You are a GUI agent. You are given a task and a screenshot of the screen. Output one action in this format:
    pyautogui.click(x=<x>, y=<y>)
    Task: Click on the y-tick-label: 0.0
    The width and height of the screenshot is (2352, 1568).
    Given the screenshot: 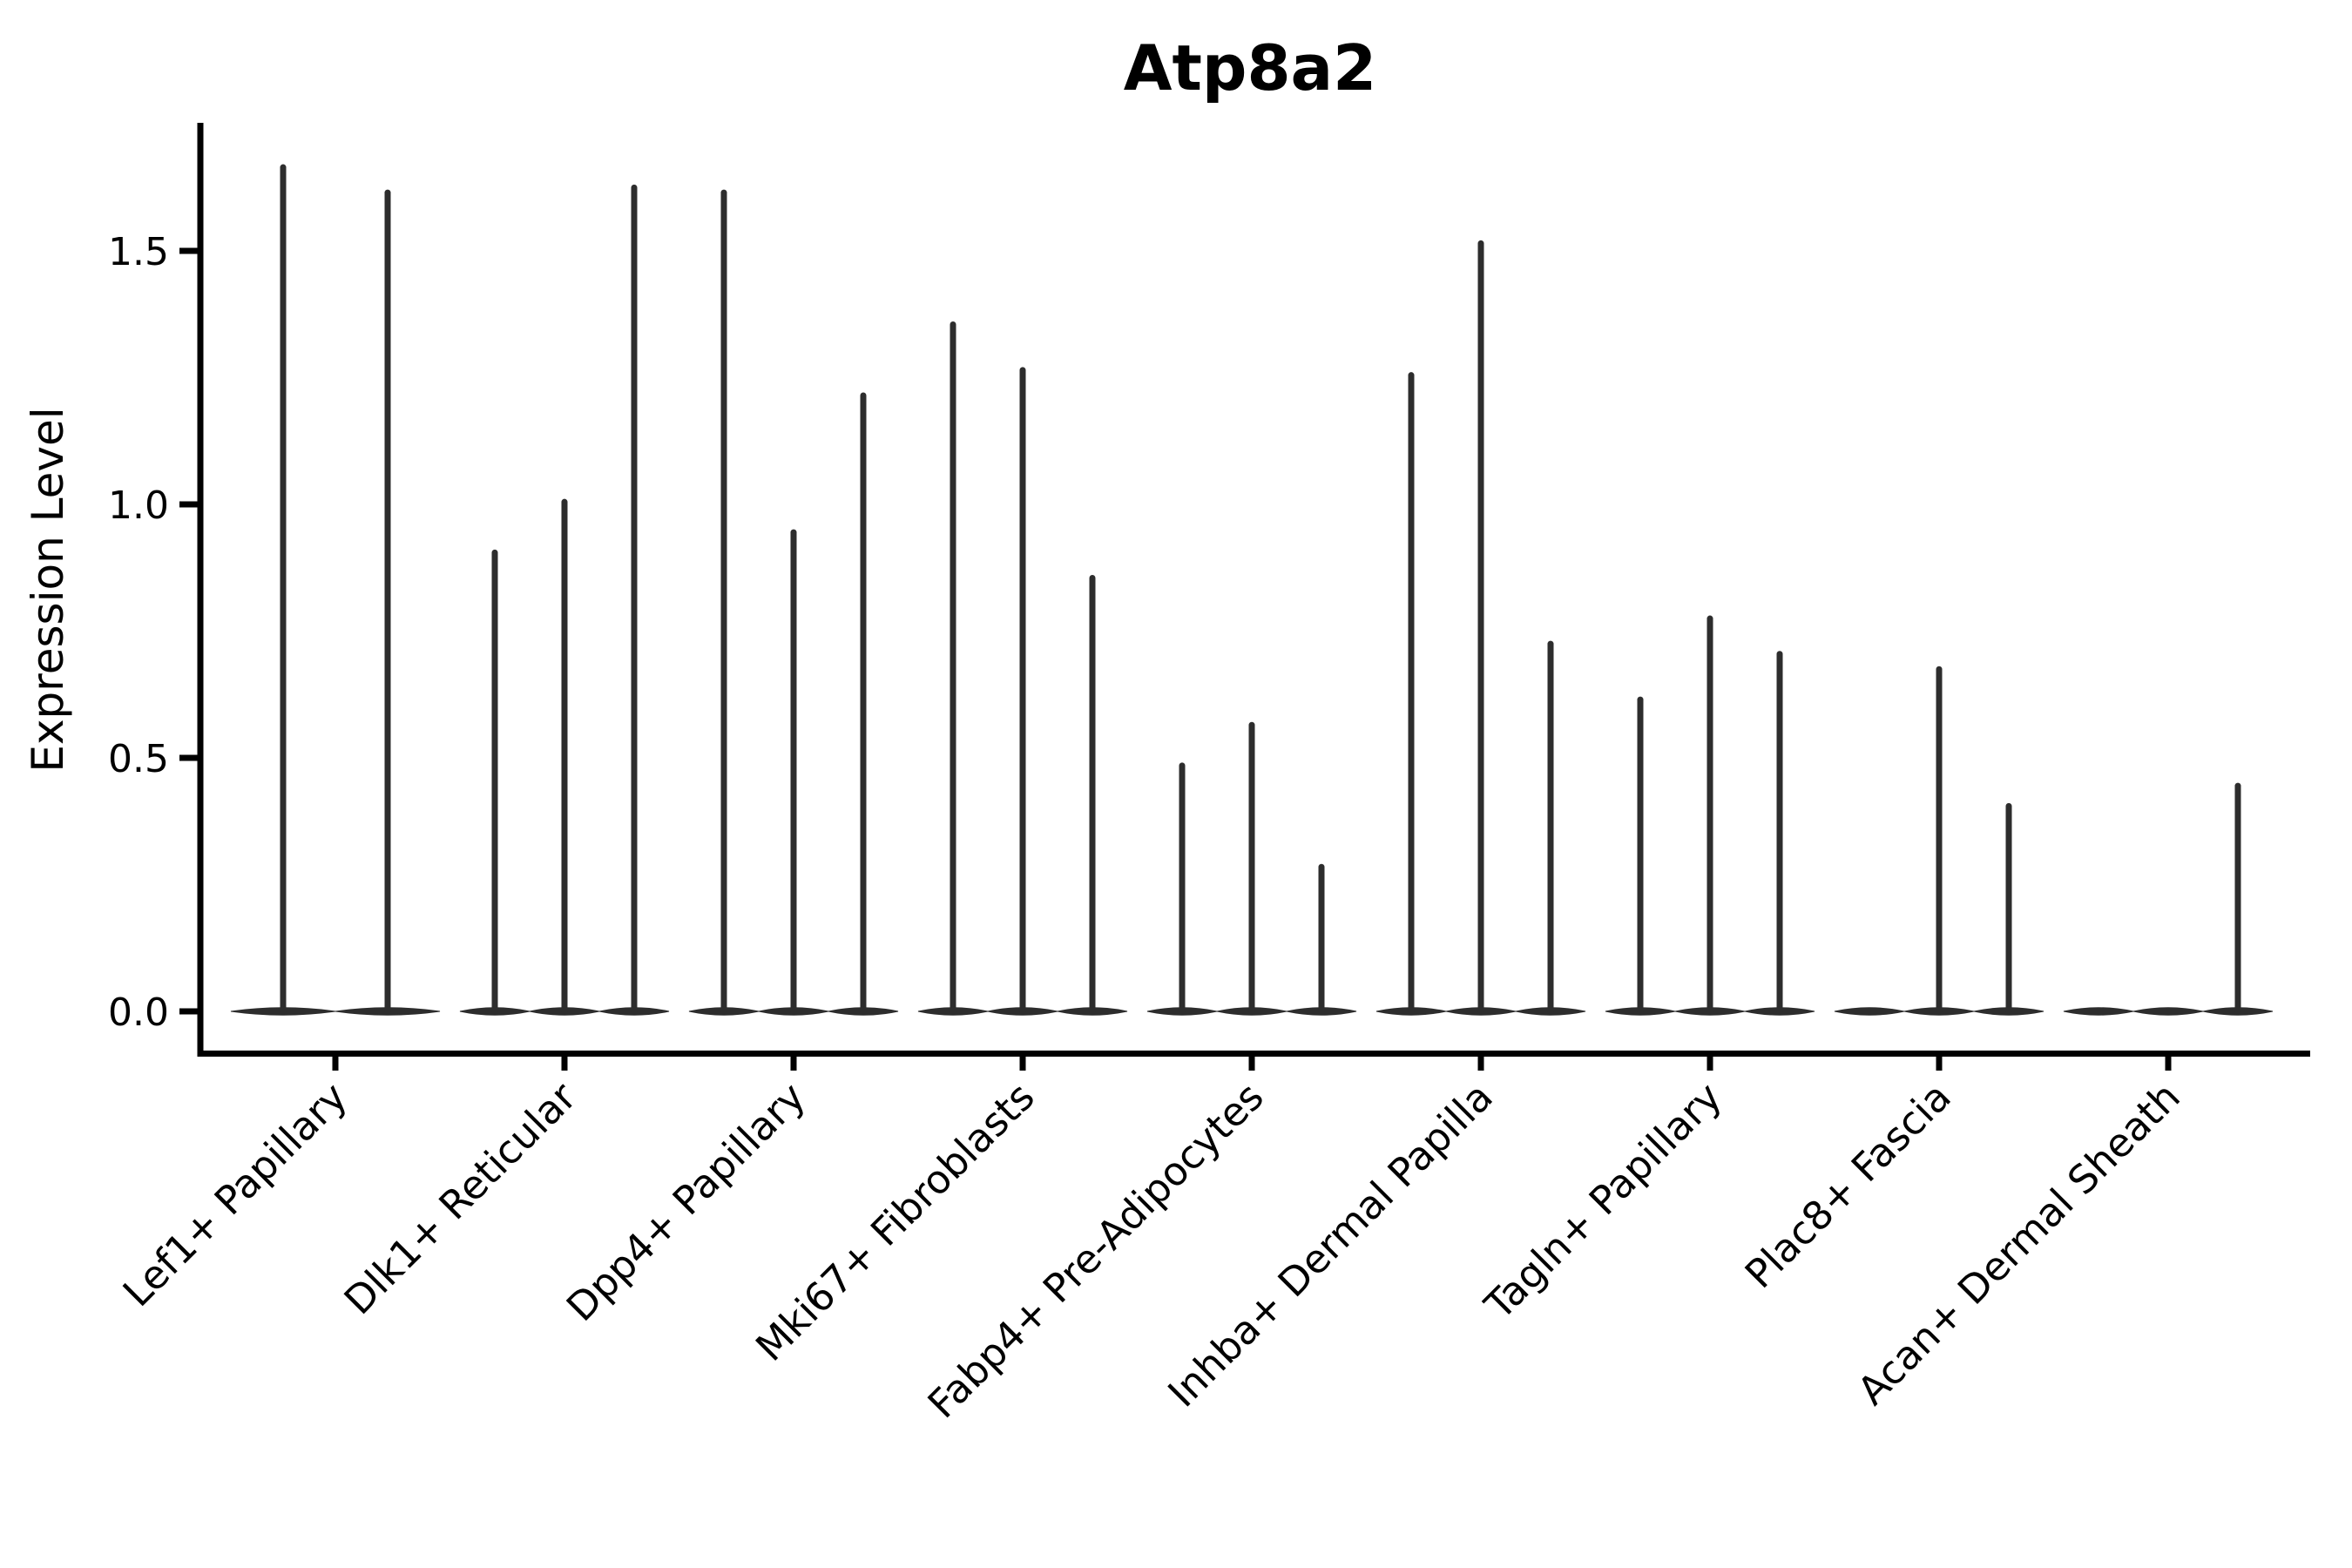 What is the action you would take?
    pyautogui.click(x=138, y=1013)
    